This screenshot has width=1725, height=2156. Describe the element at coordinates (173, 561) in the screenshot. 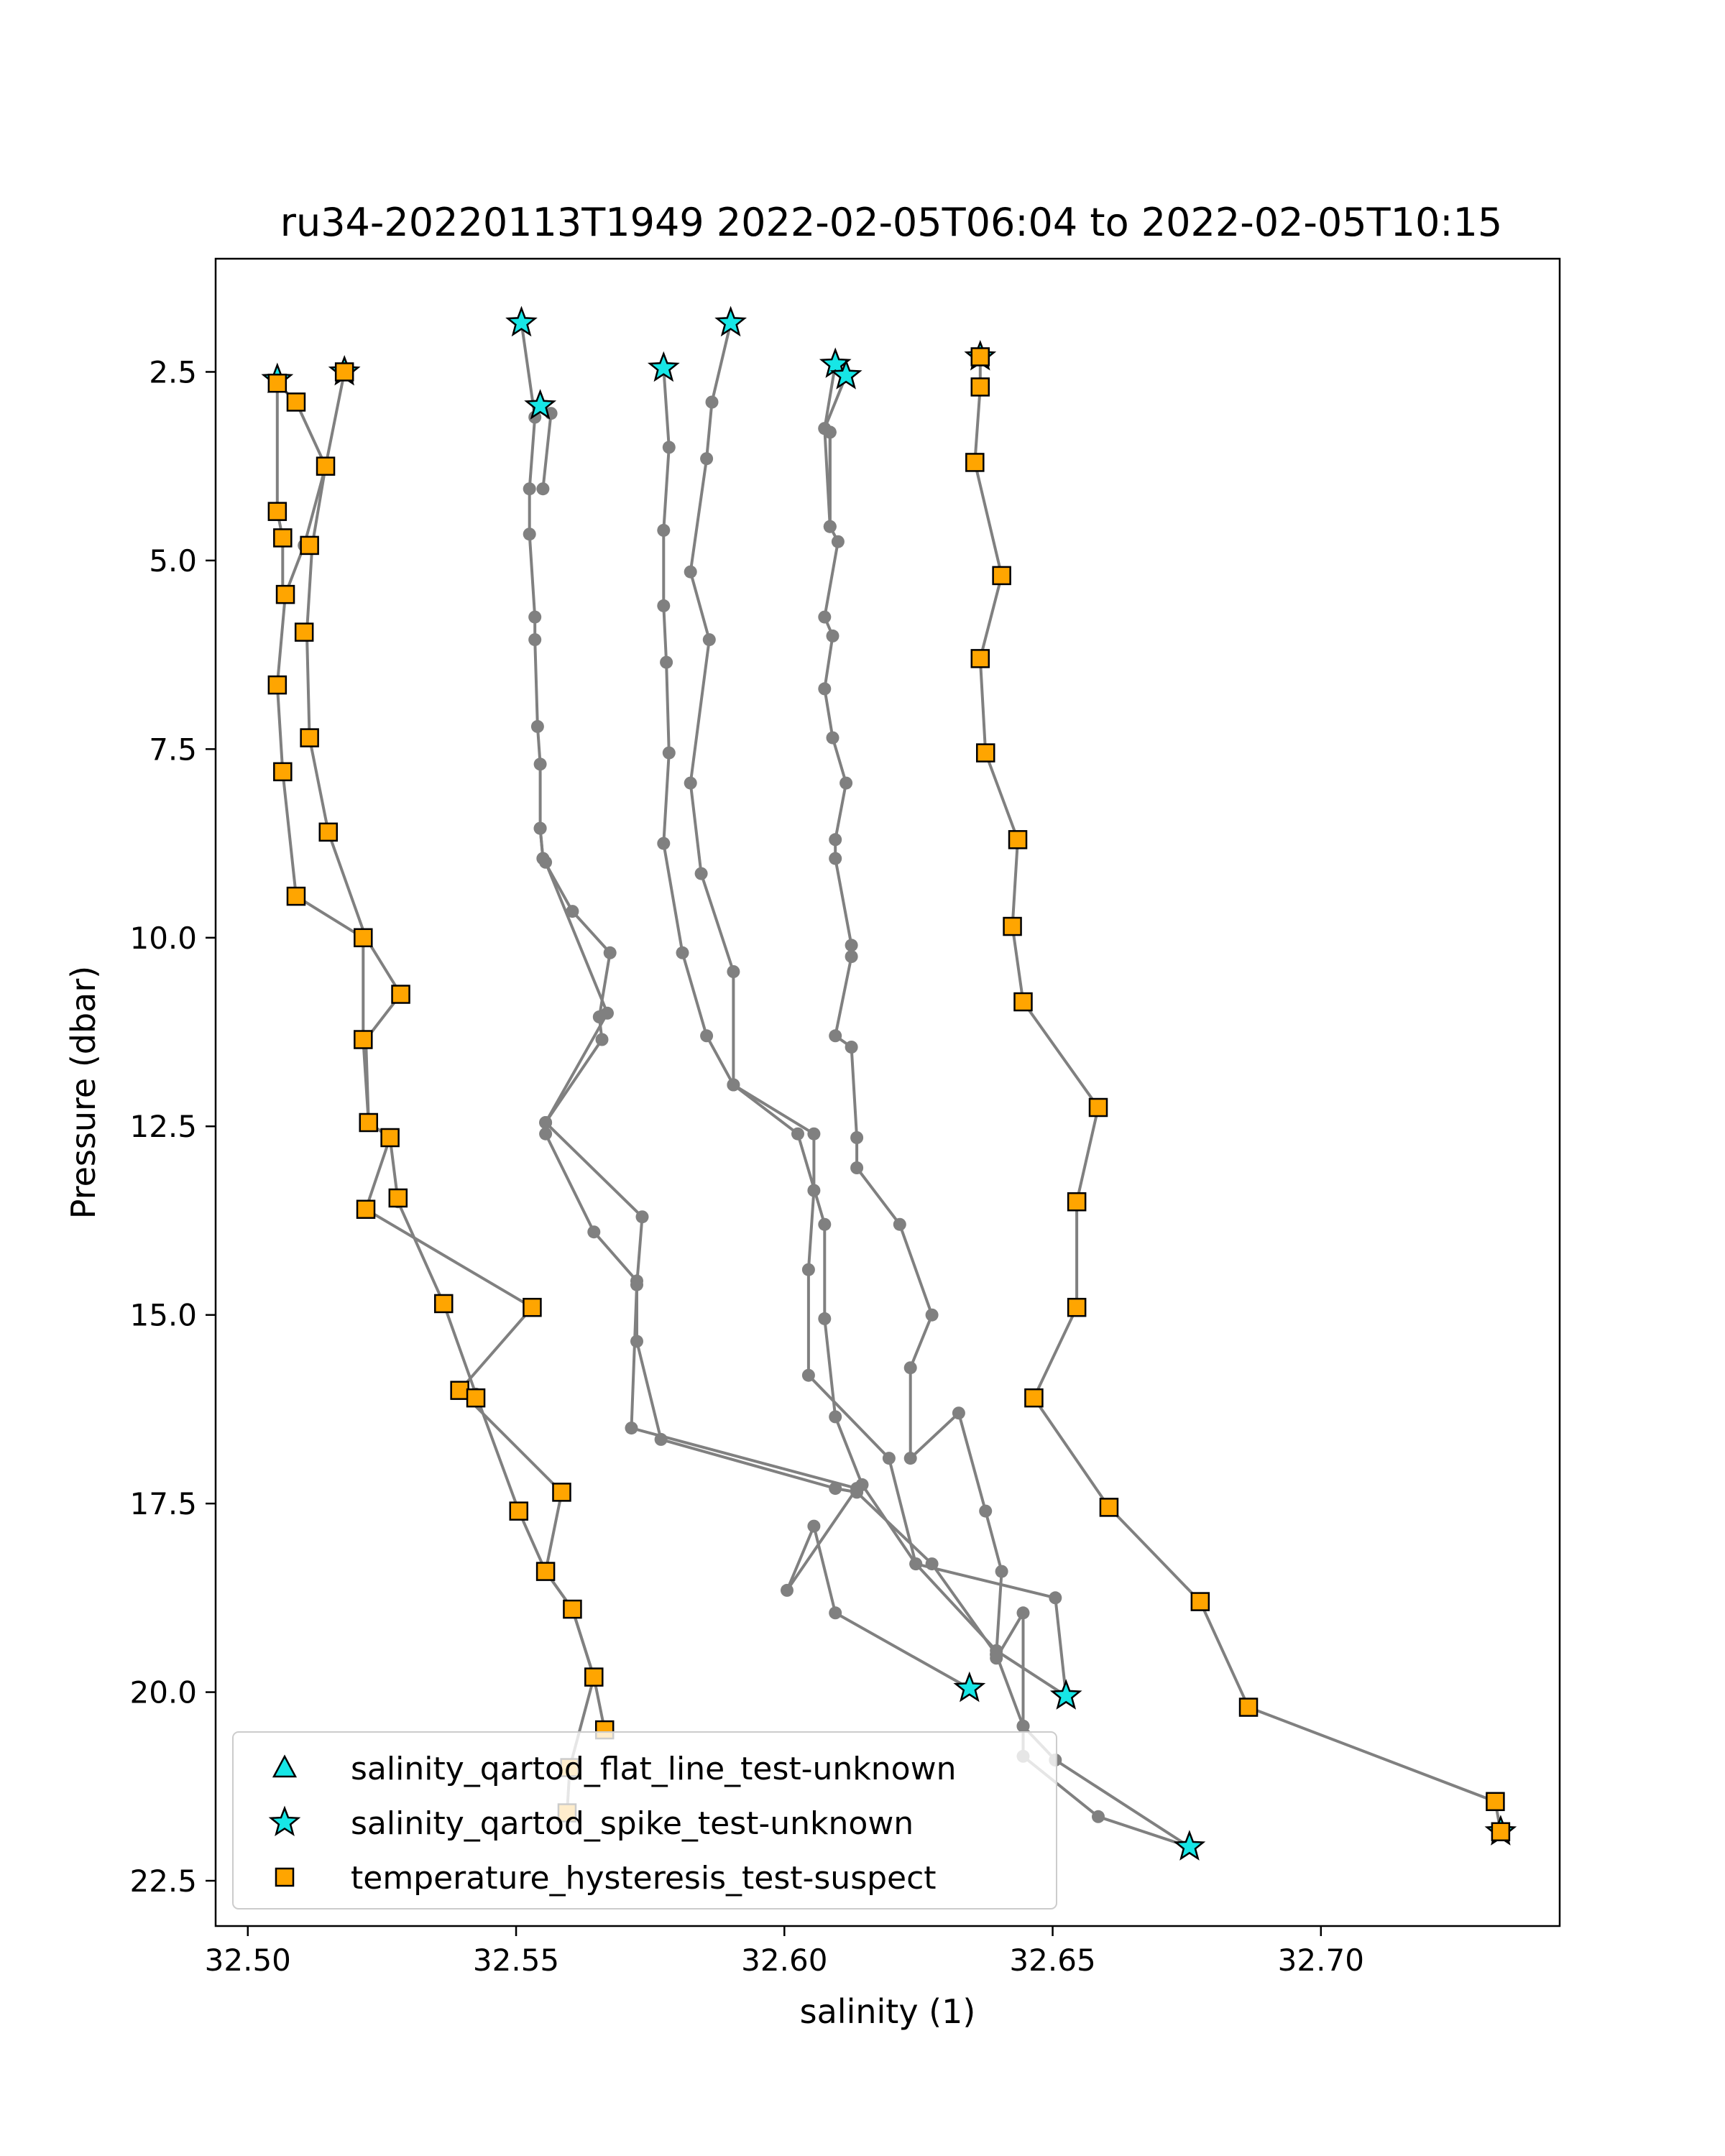

I see `y-tick-label: 5.0` at that location.